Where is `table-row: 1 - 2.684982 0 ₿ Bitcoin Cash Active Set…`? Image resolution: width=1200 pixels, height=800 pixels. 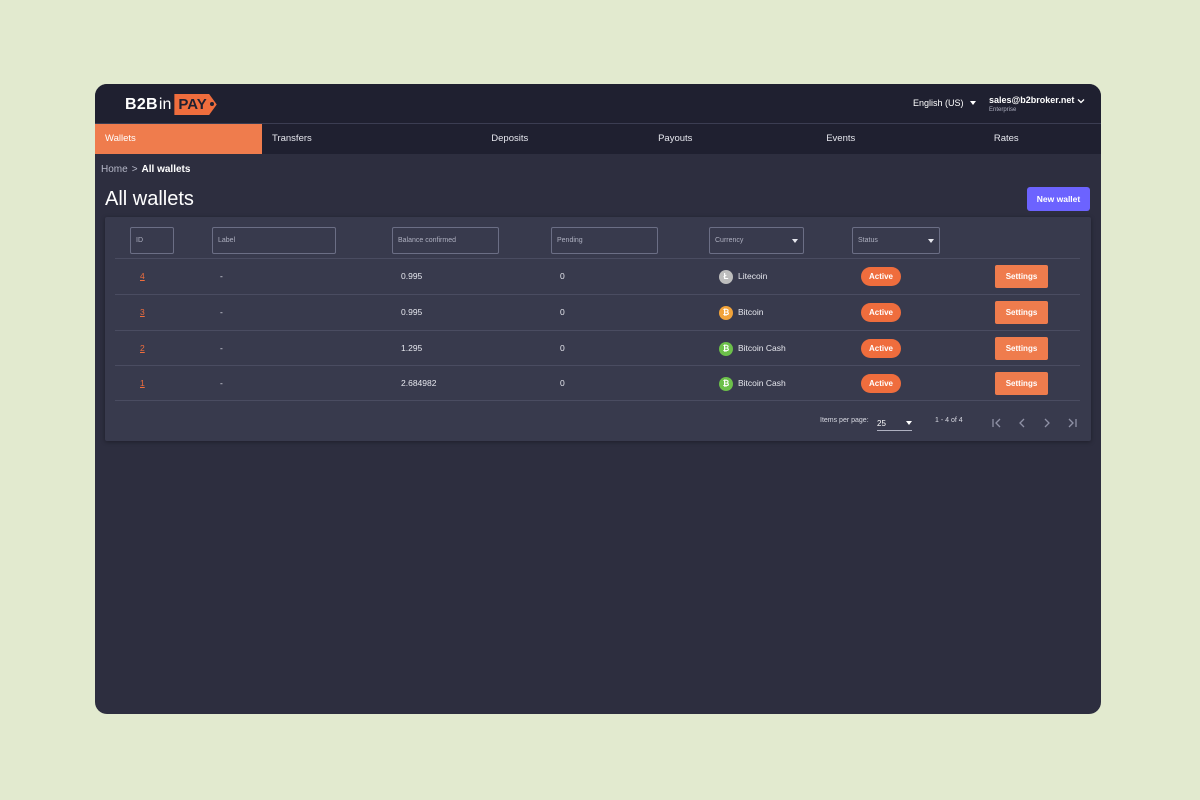 table-row: 1 - 2.684982 0 ₿ Bitcoin Cash Active Set… is located at coordinates (597, 383).